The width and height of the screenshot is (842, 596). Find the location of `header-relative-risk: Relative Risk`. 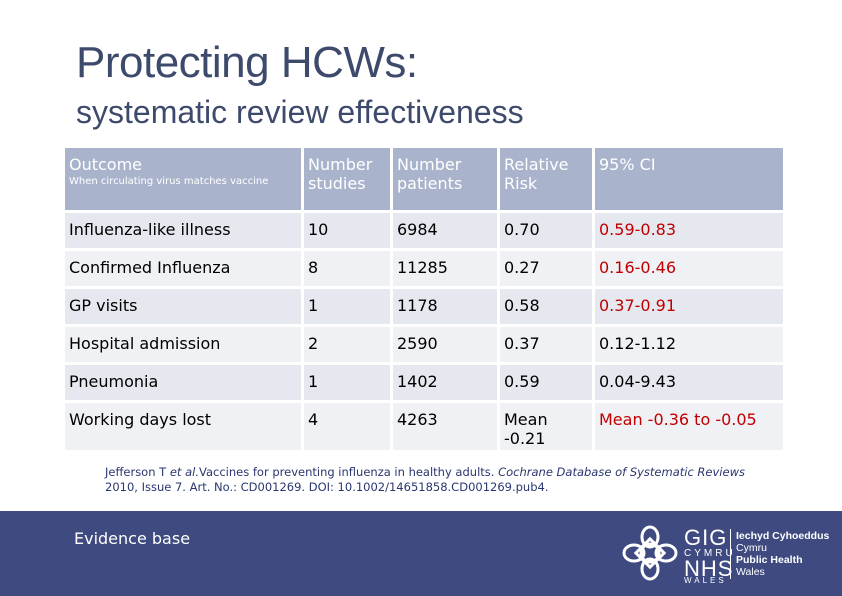

header-relative-risk: Relative Risk is located at coordinates (546, 179).